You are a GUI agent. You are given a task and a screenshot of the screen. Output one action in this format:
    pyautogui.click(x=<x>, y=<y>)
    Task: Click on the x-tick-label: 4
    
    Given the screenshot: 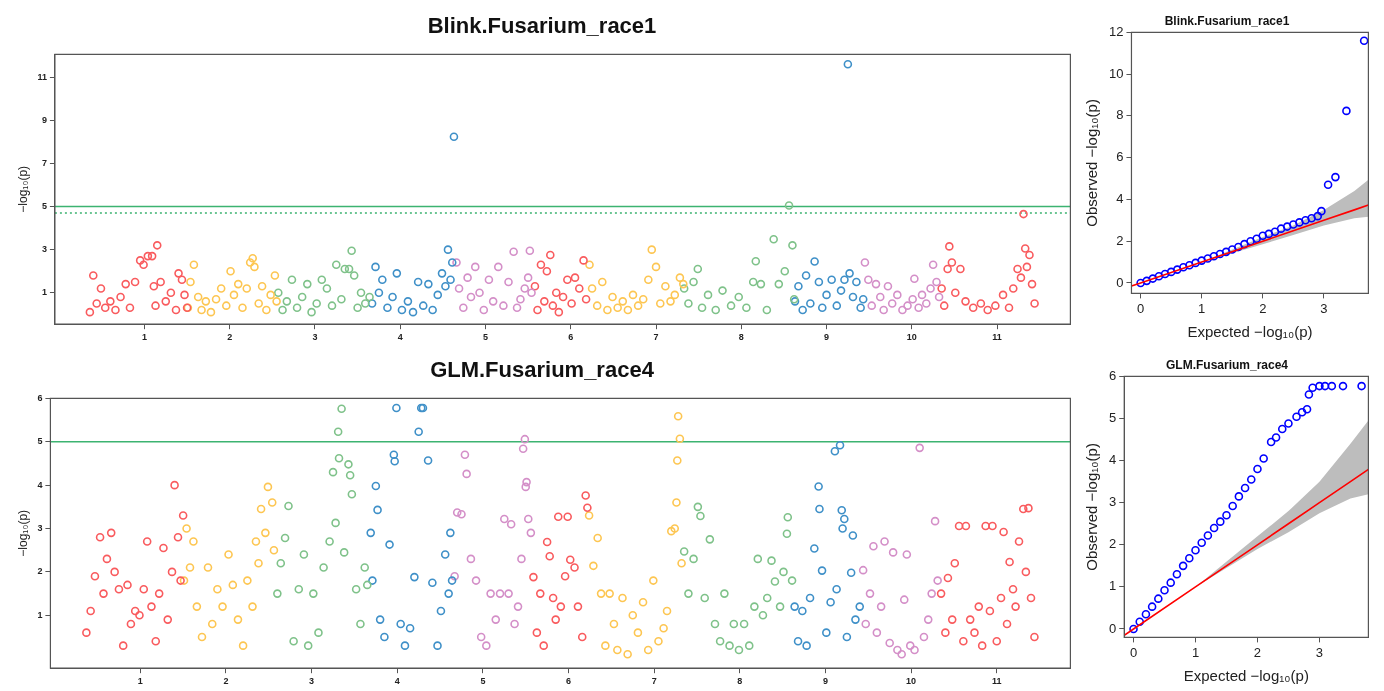 What is the action you would take?
    pyautogui.click(x=400, y=337)
    